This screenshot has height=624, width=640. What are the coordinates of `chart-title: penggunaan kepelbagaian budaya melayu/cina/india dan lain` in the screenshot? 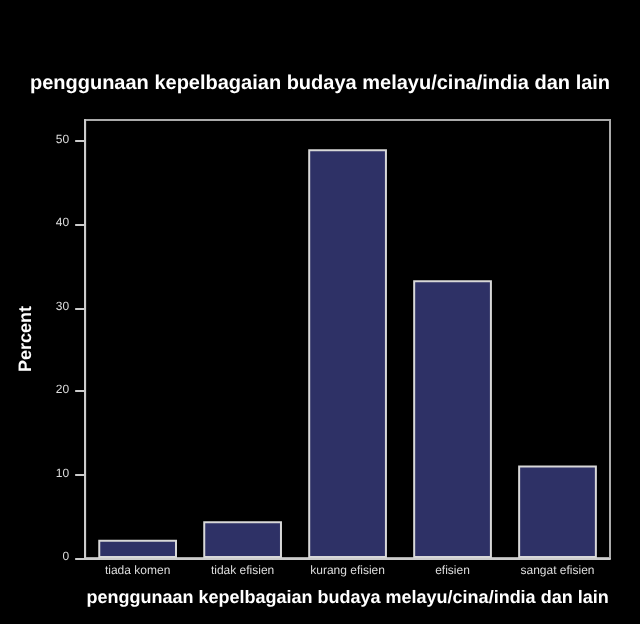 It's located at (320, 84).